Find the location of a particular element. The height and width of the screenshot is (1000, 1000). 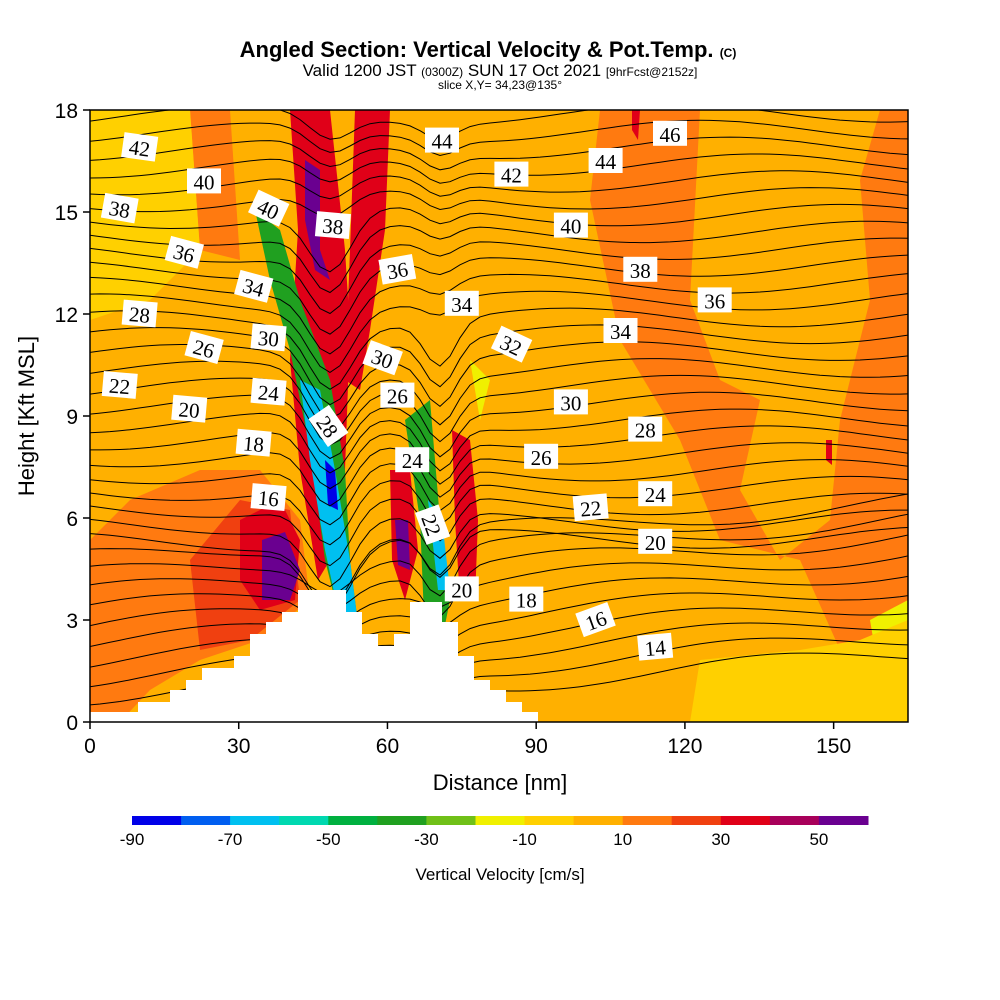

contour-label-27: 40 is located at coordinates (570, 225).